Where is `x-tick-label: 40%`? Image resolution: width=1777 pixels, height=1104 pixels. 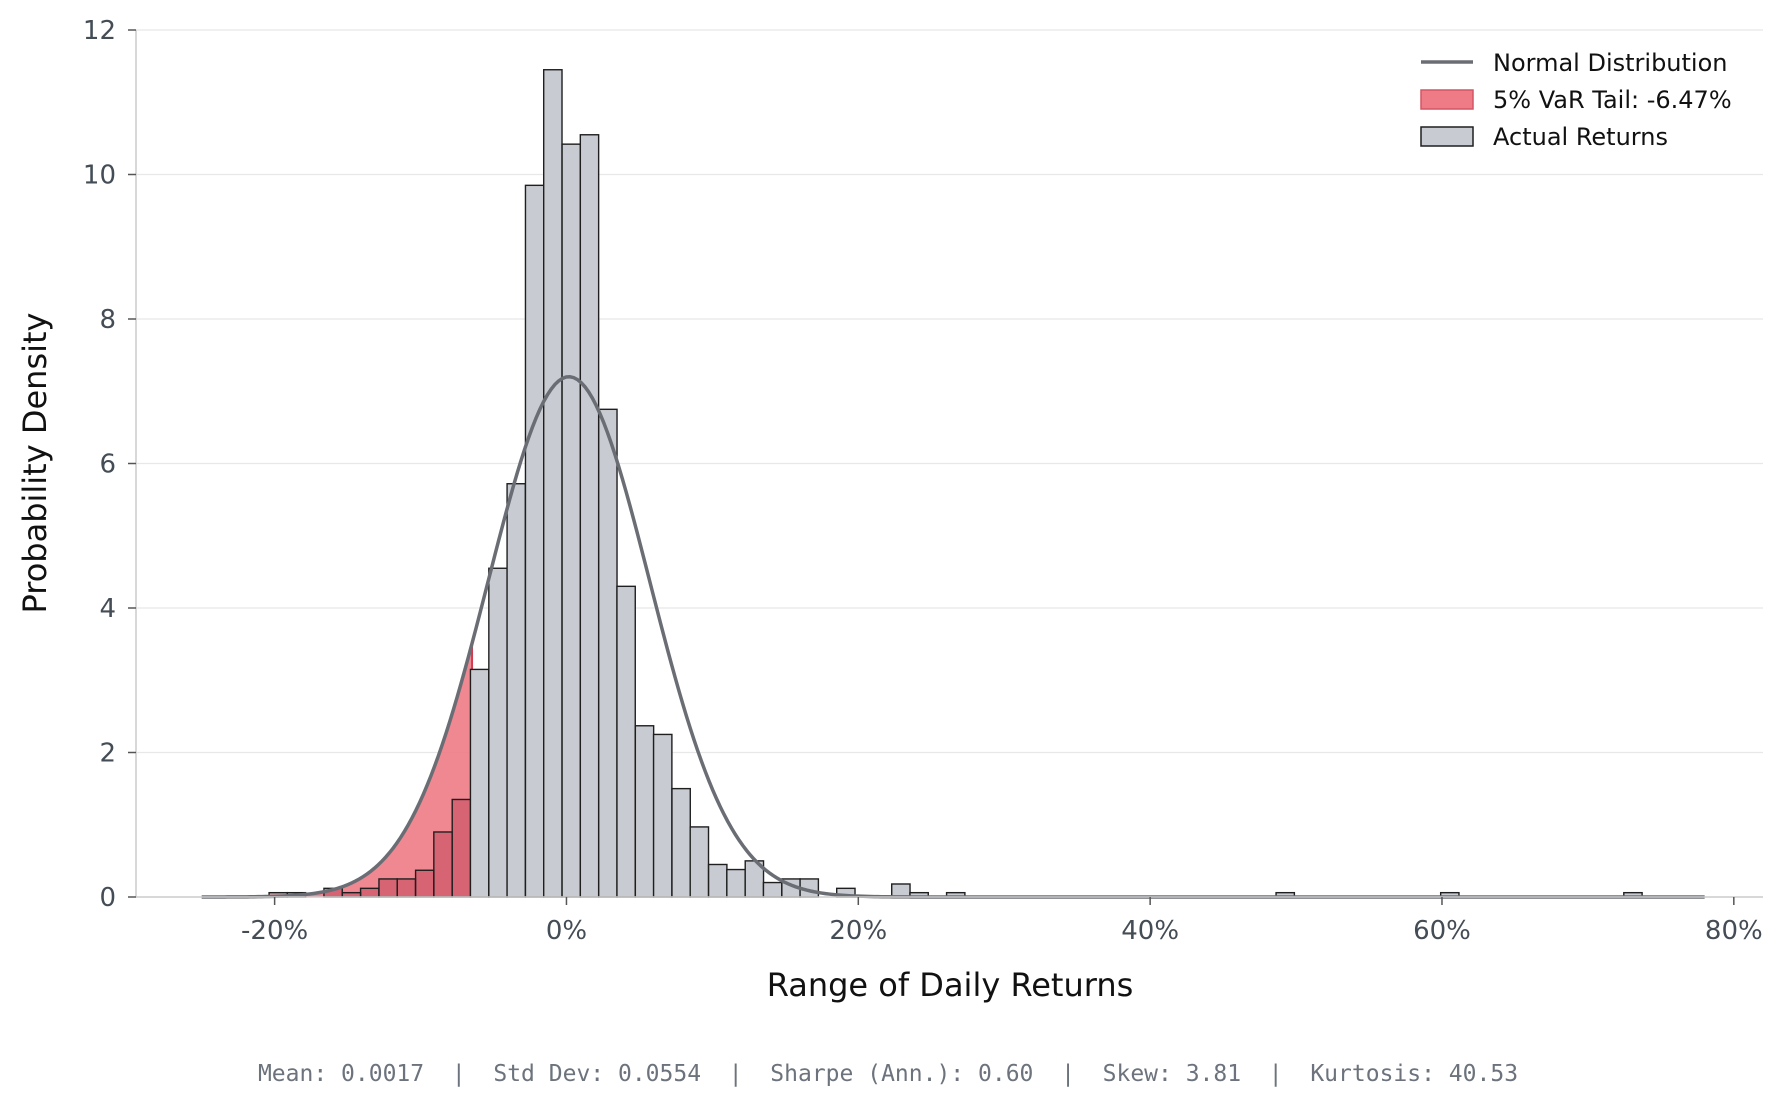
x-tick-label: 40% is located at coordinates (1150, 931).